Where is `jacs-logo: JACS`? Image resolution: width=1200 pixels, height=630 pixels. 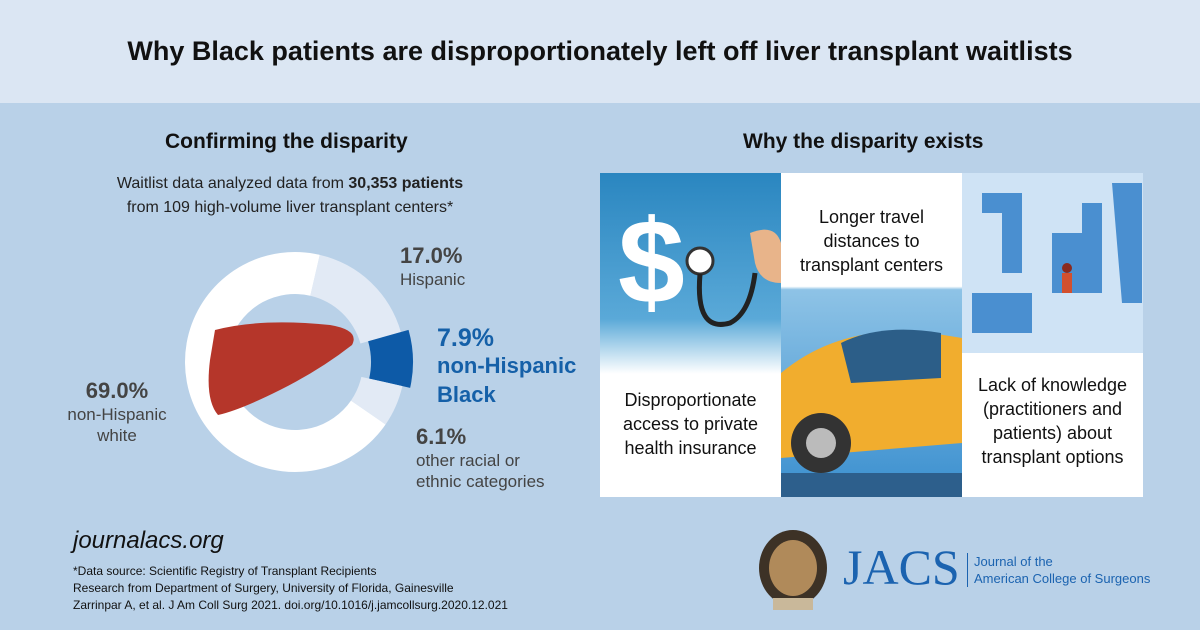 jacs-logo: JACS is located at coordinates (901, 567).